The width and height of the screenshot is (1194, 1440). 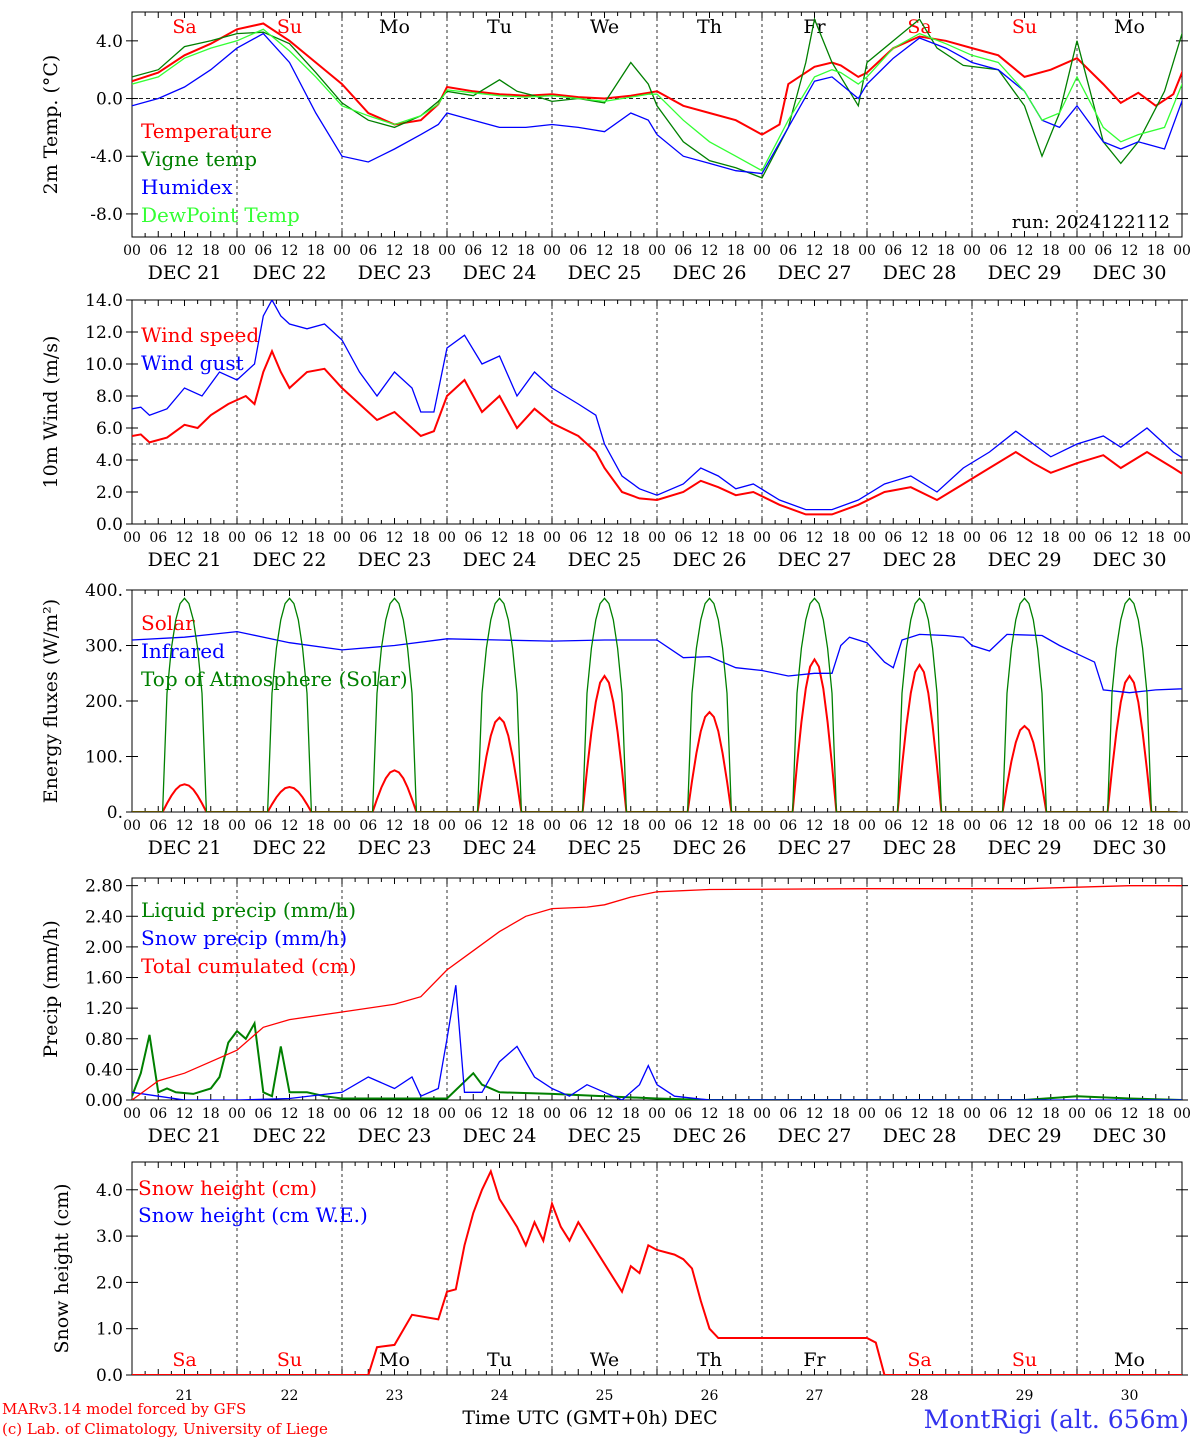 I want to click on weekday-label: Fr, so click(x=814, y=27).